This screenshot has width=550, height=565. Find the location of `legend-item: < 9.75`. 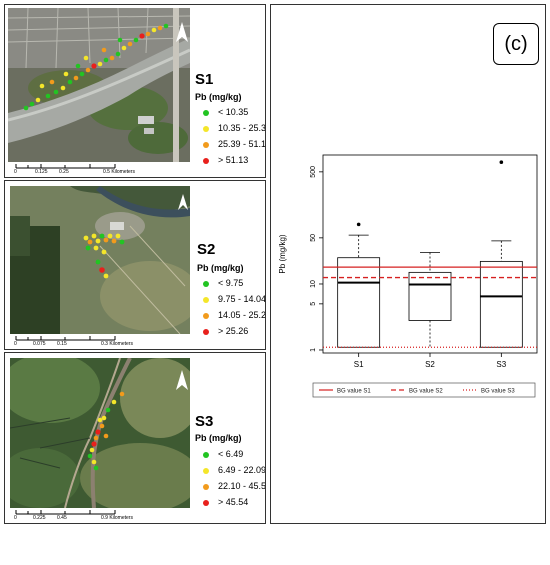

legend-item: < 9.75 is located at coordinates (223, 283).